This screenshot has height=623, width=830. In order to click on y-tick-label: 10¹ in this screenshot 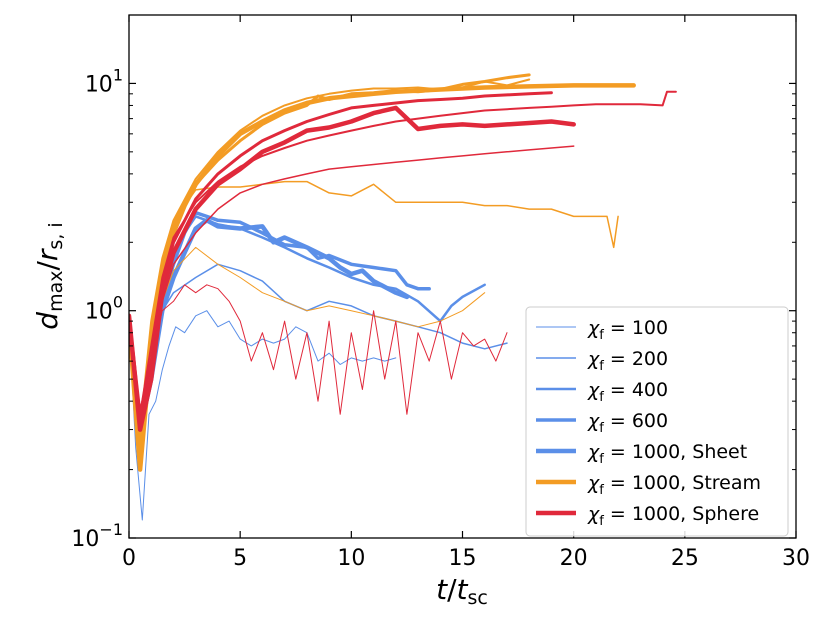, I will do `click(104, 81)`.